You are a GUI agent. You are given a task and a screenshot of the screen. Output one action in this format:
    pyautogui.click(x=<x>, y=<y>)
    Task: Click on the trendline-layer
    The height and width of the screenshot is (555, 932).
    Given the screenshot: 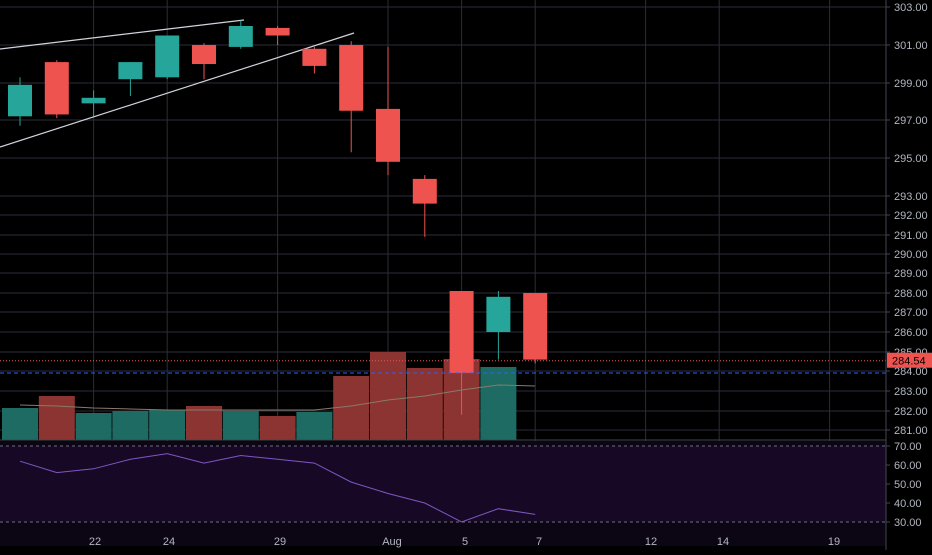 What is the action you would take?
    pyautogui.click(x=177, y=83)
    